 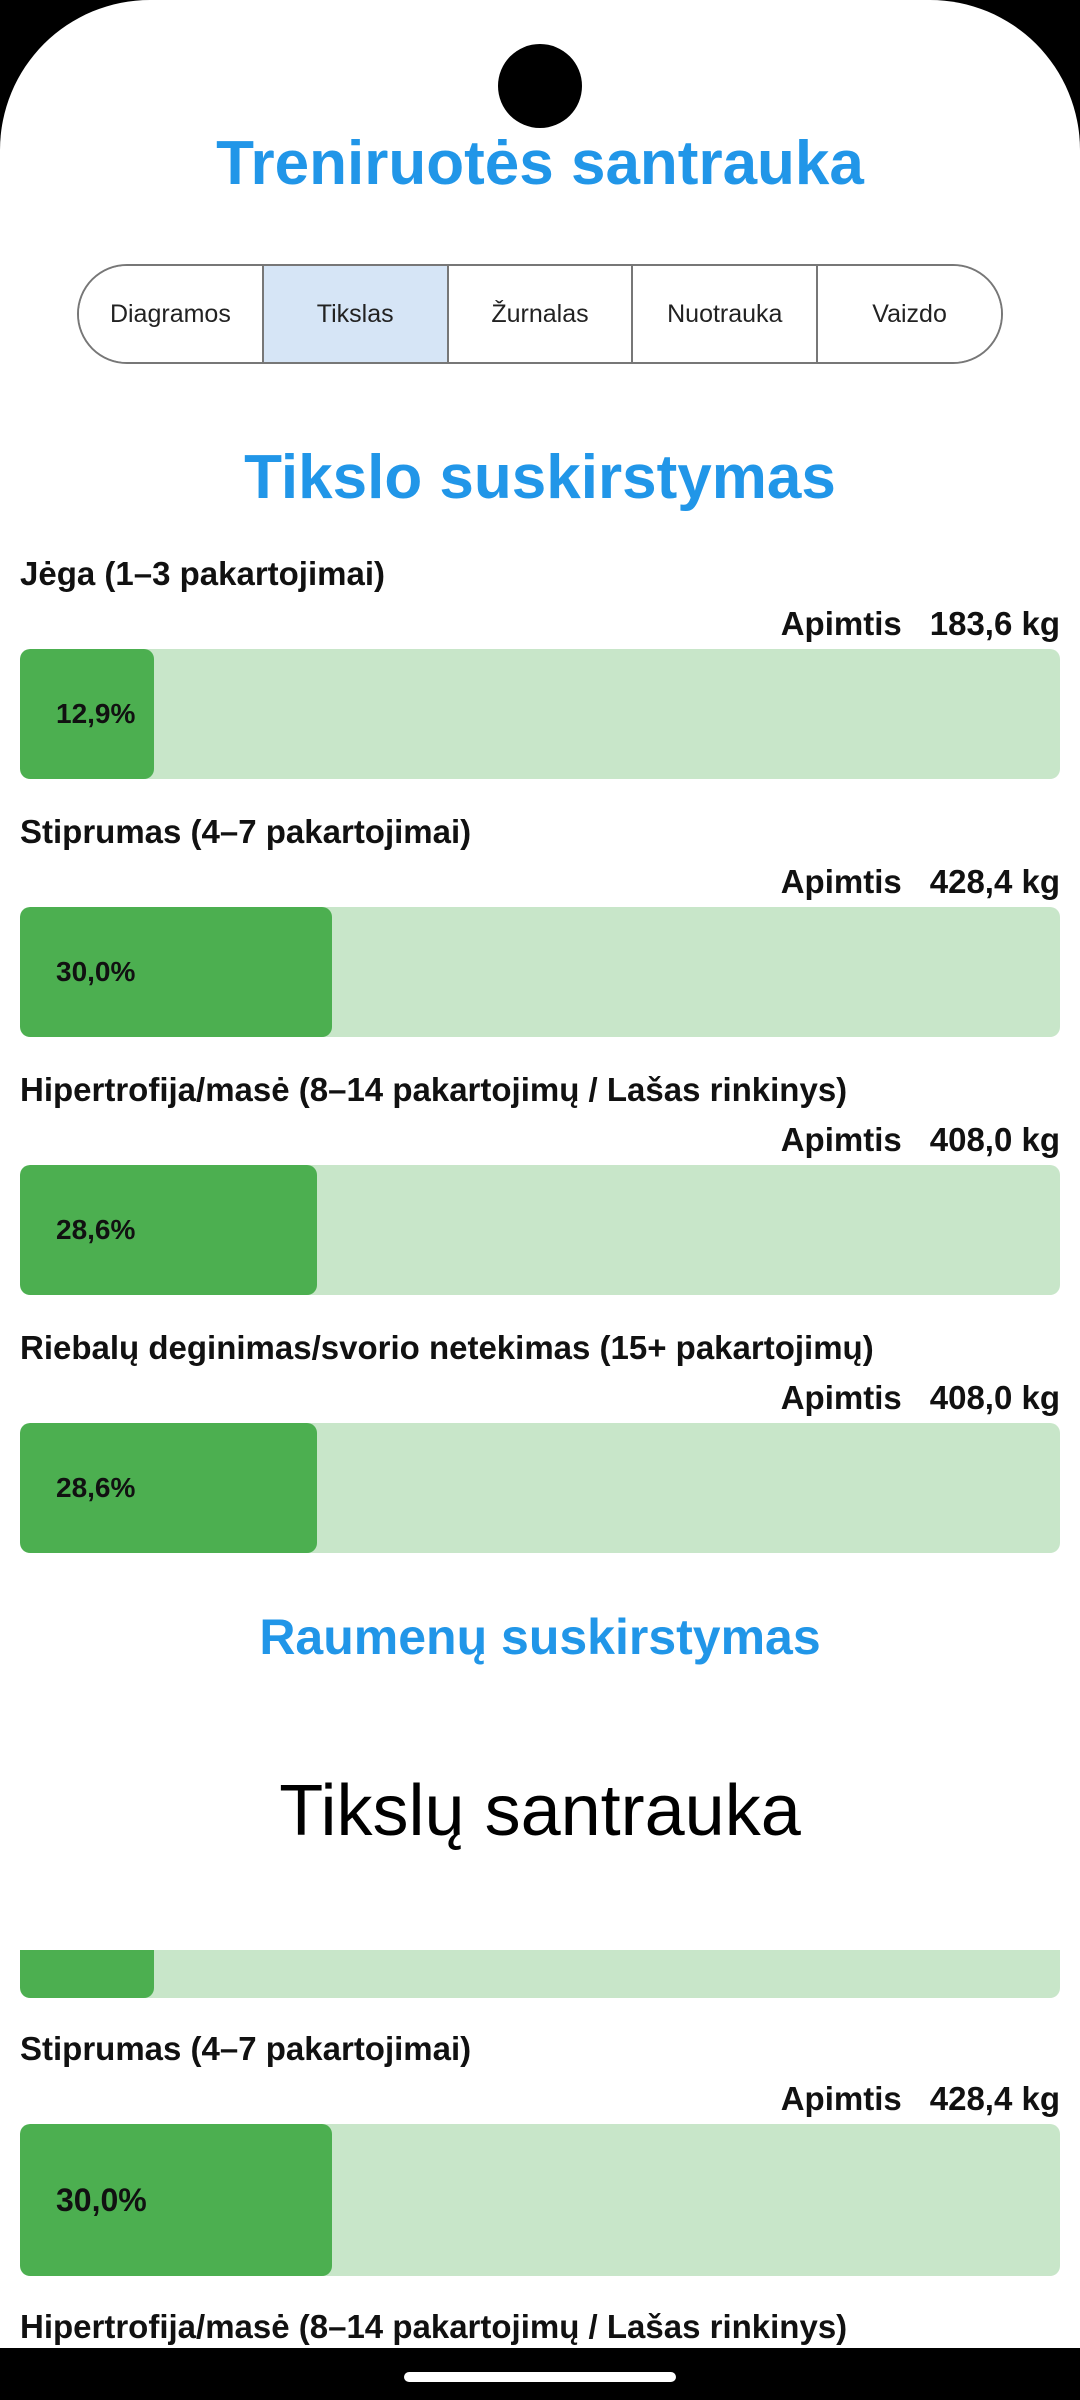 I want to click on tab-zurnalas: Žurnalas, so click(x=541, y=314).